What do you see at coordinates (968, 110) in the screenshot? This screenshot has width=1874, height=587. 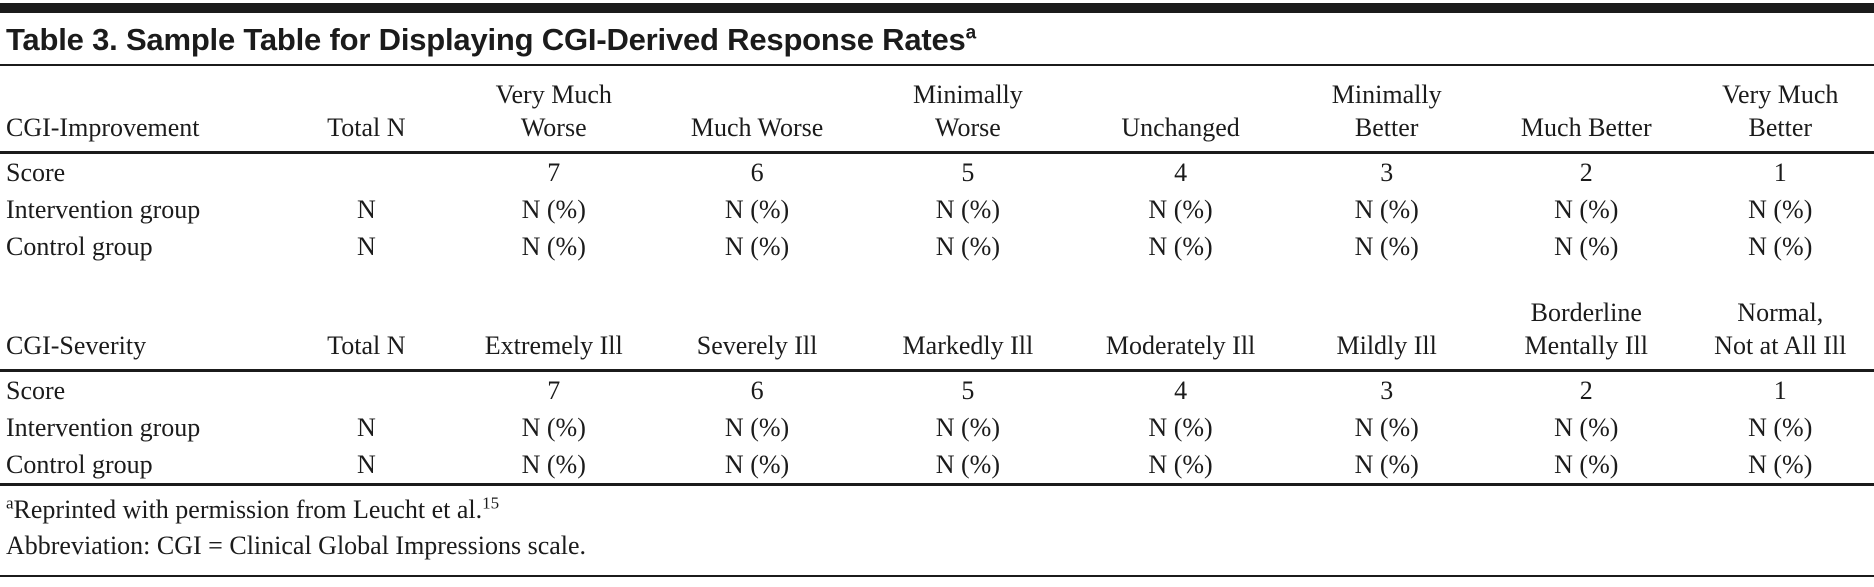 I see `column-header-minimally-worse: Minimally Worse` at bounding box center [968, 110].